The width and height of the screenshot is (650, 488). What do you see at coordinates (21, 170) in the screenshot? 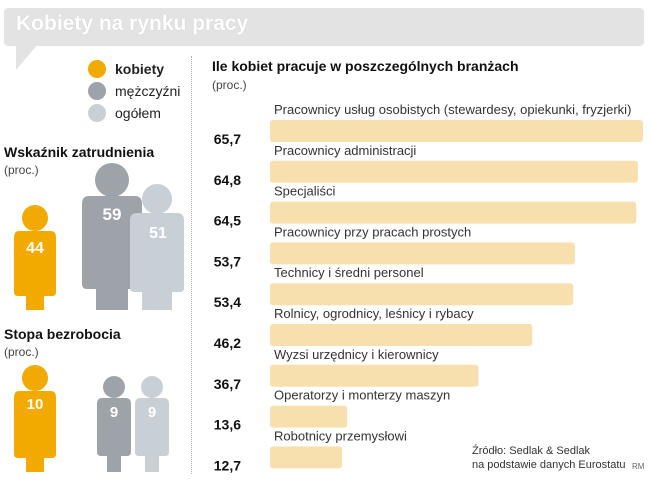
I see `employment-unit: (proc.)` at bounding box center [21, 170].